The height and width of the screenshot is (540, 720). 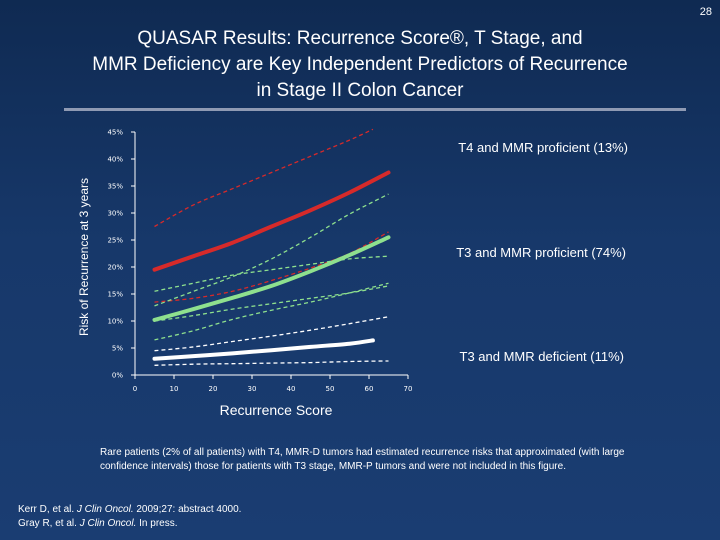 What do you see at coordinates (291, 389) in the screenshot?
I see `x-tick-label: 40` at bounding box center [291, 389].